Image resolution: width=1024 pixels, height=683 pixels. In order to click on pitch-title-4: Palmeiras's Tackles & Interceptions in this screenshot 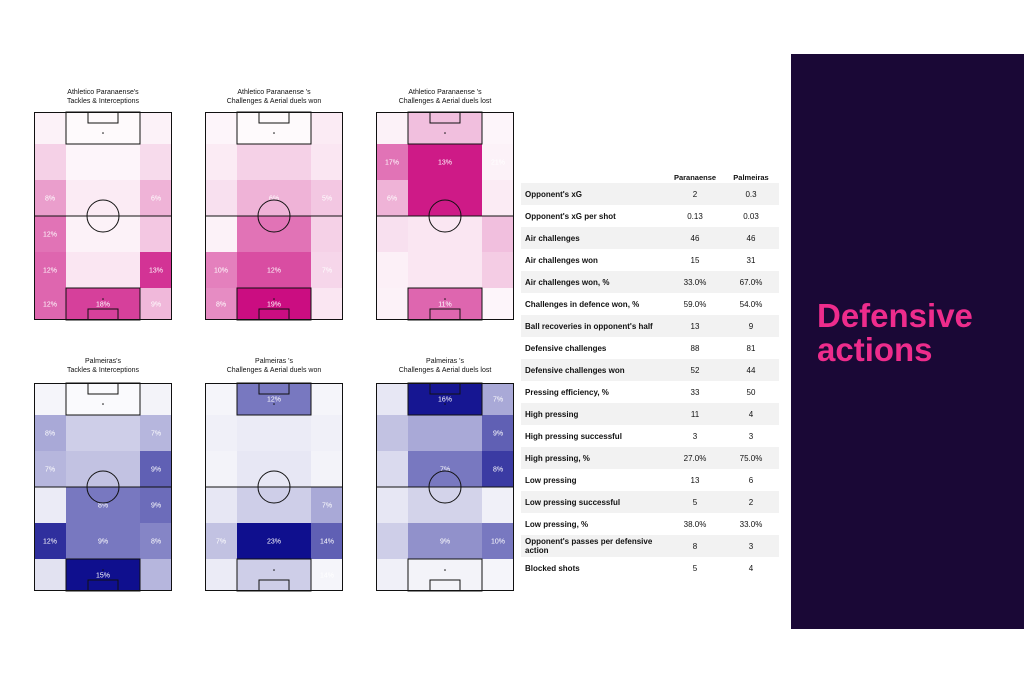, I will do `click(103, 366)`.